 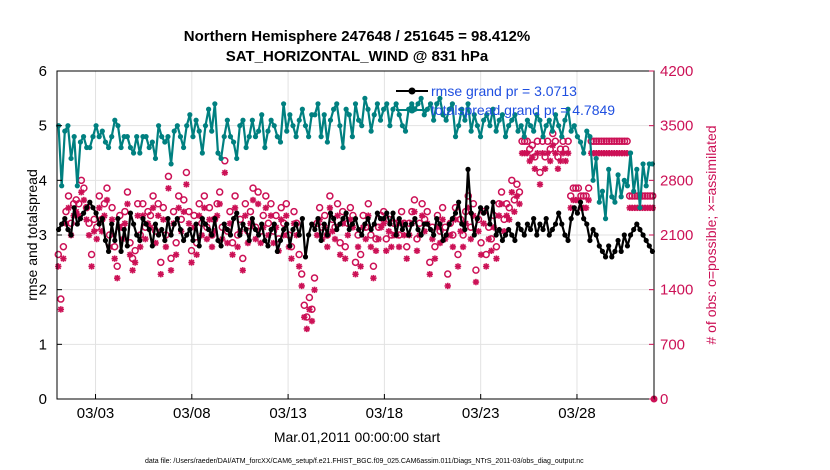 I want to click on legend-marker-rmse, so click(x=412, y=91).